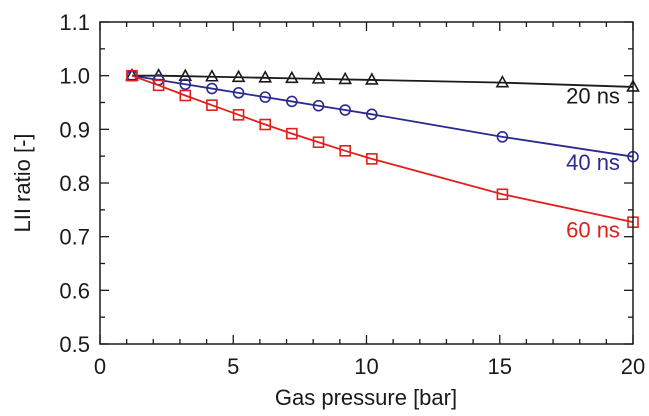  I want to click on series-annotation: 20 ns, so click(593, 96).